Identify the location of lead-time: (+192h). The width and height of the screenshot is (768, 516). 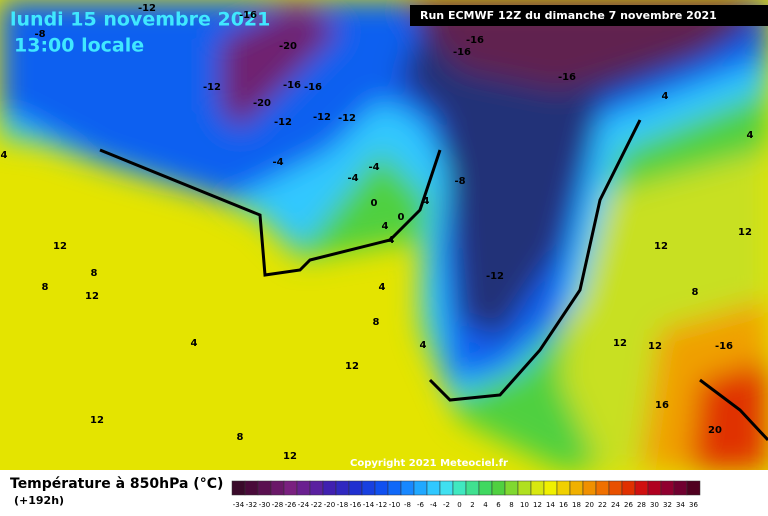
(39, 500).